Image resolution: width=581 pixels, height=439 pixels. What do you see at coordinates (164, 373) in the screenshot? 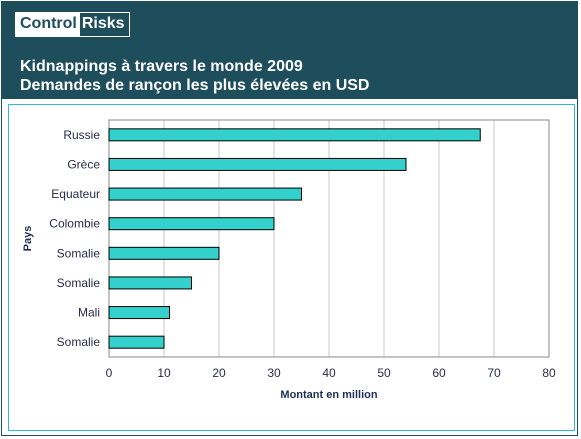
I see `x-tick-label: 10` at bounding box center [164, 373].